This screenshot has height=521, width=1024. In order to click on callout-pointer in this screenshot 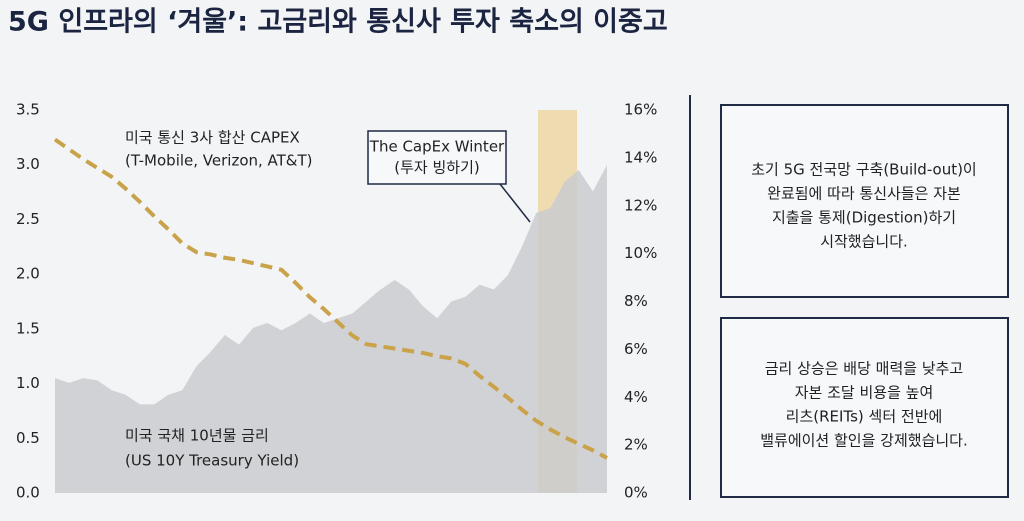, I will do `click(515, 203)`.